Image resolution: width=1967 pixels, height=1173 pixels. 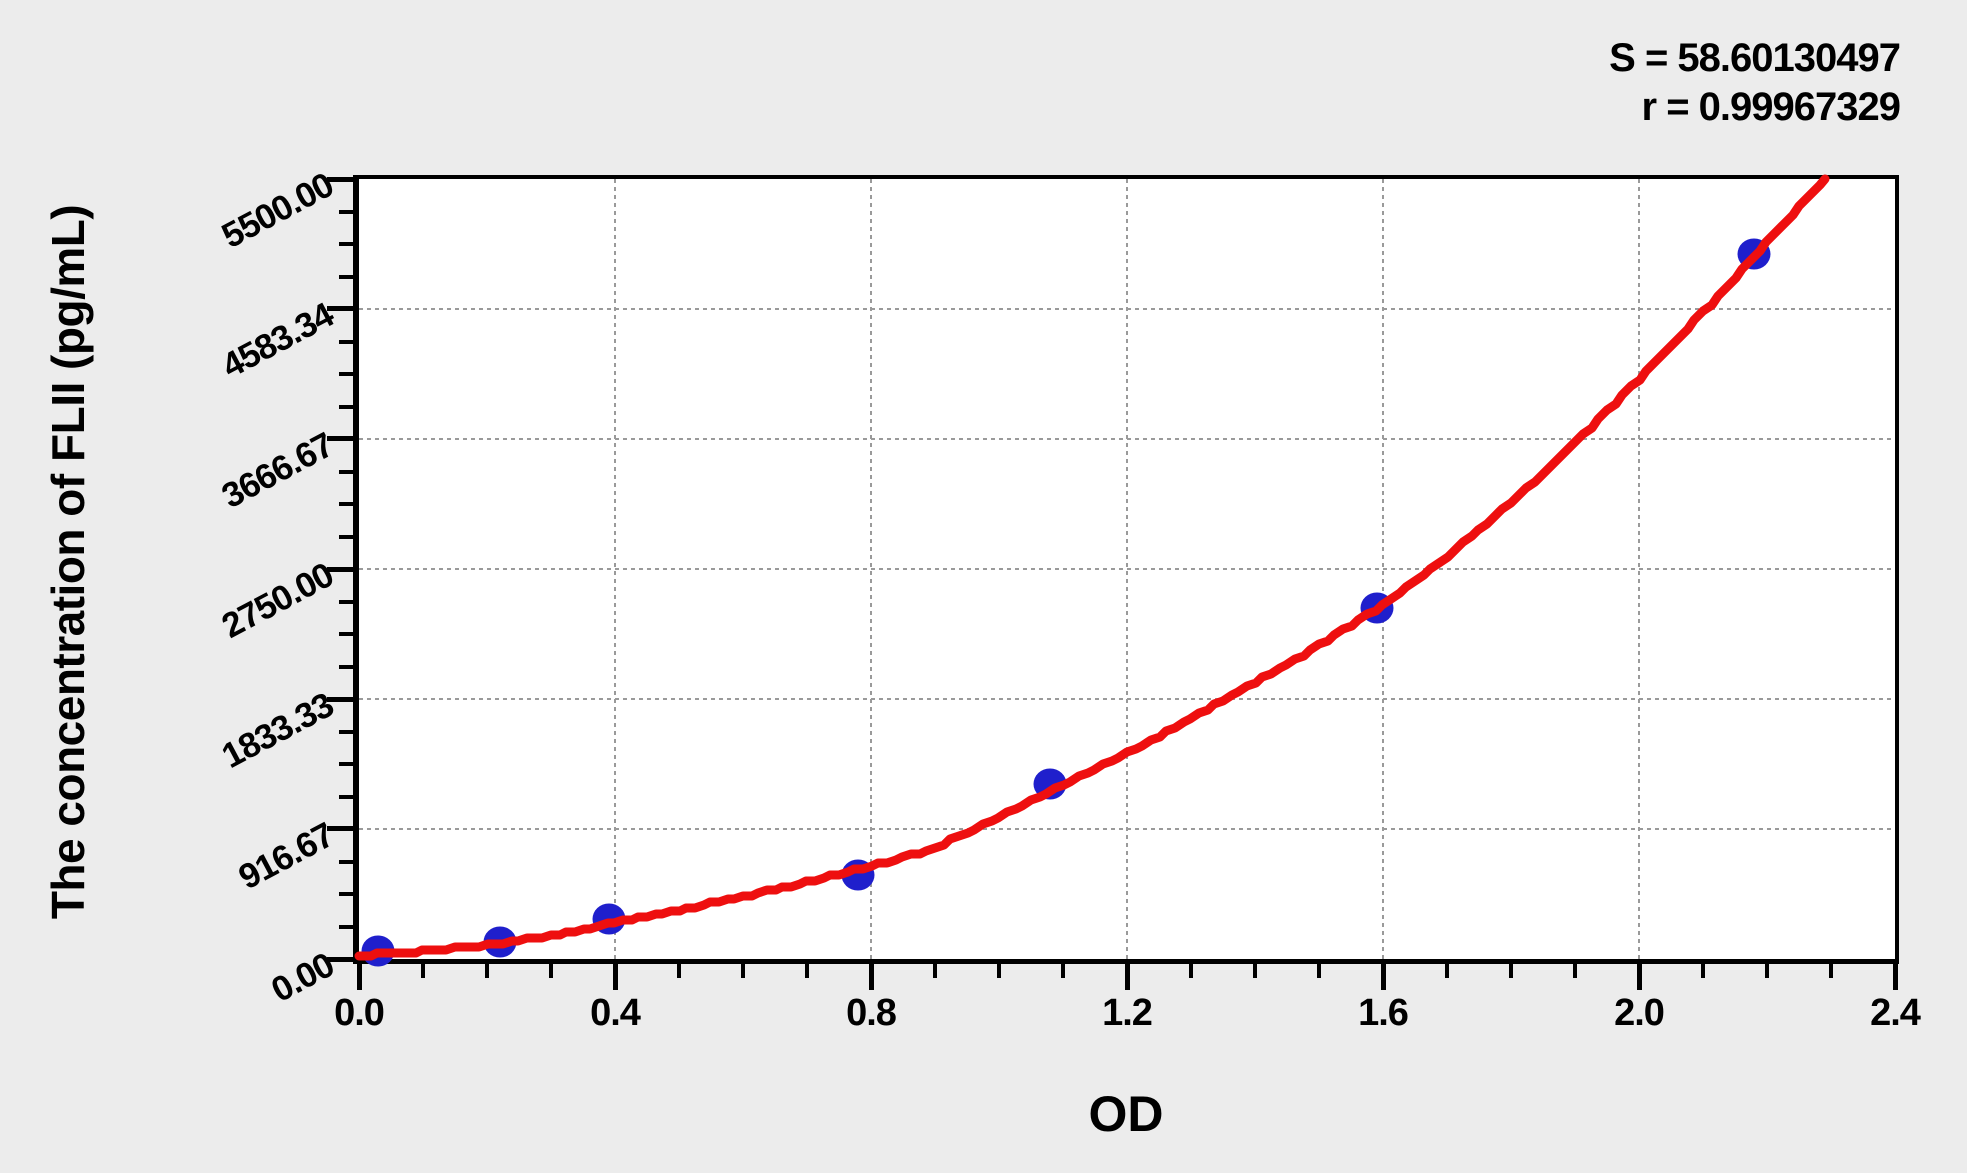 What do you see at coordinates (1126, 1114) in the screenshot?
I see `x-axis-title: OD` at bounding box center [1126, 1114].